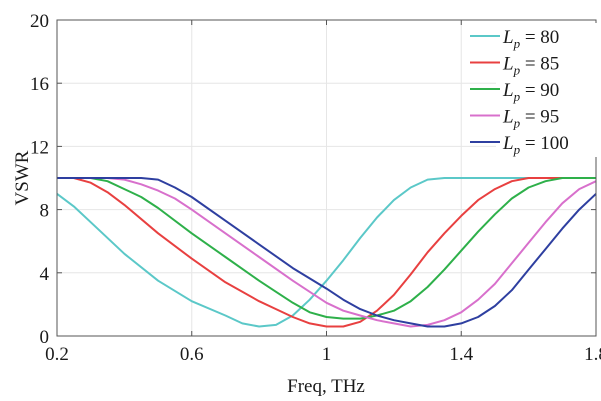  What do you see at coordinates (39, 84) in the screenshot?
I see `y-tick-label: 16` at bounding box center [39, 84].